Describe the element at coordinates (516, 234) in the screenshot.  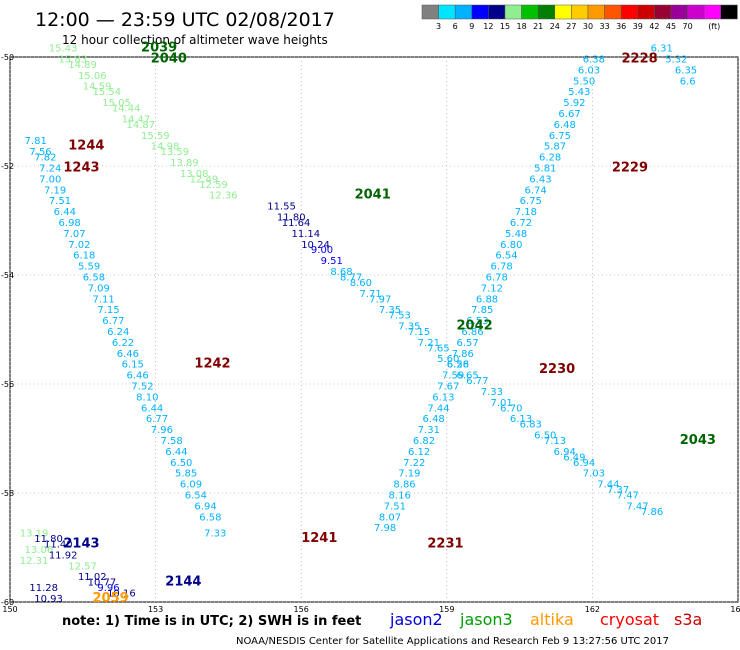
I see `swh-value: 5.48` at that location.